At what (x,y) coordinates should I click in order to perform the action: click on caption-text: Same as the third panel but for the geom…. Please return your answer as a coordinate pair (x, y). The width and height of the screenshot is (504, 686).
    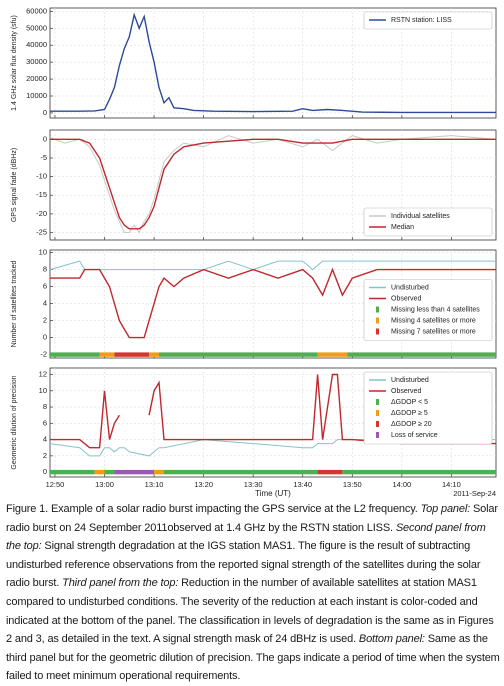
    Looking at the image, I should click on (253, 658).